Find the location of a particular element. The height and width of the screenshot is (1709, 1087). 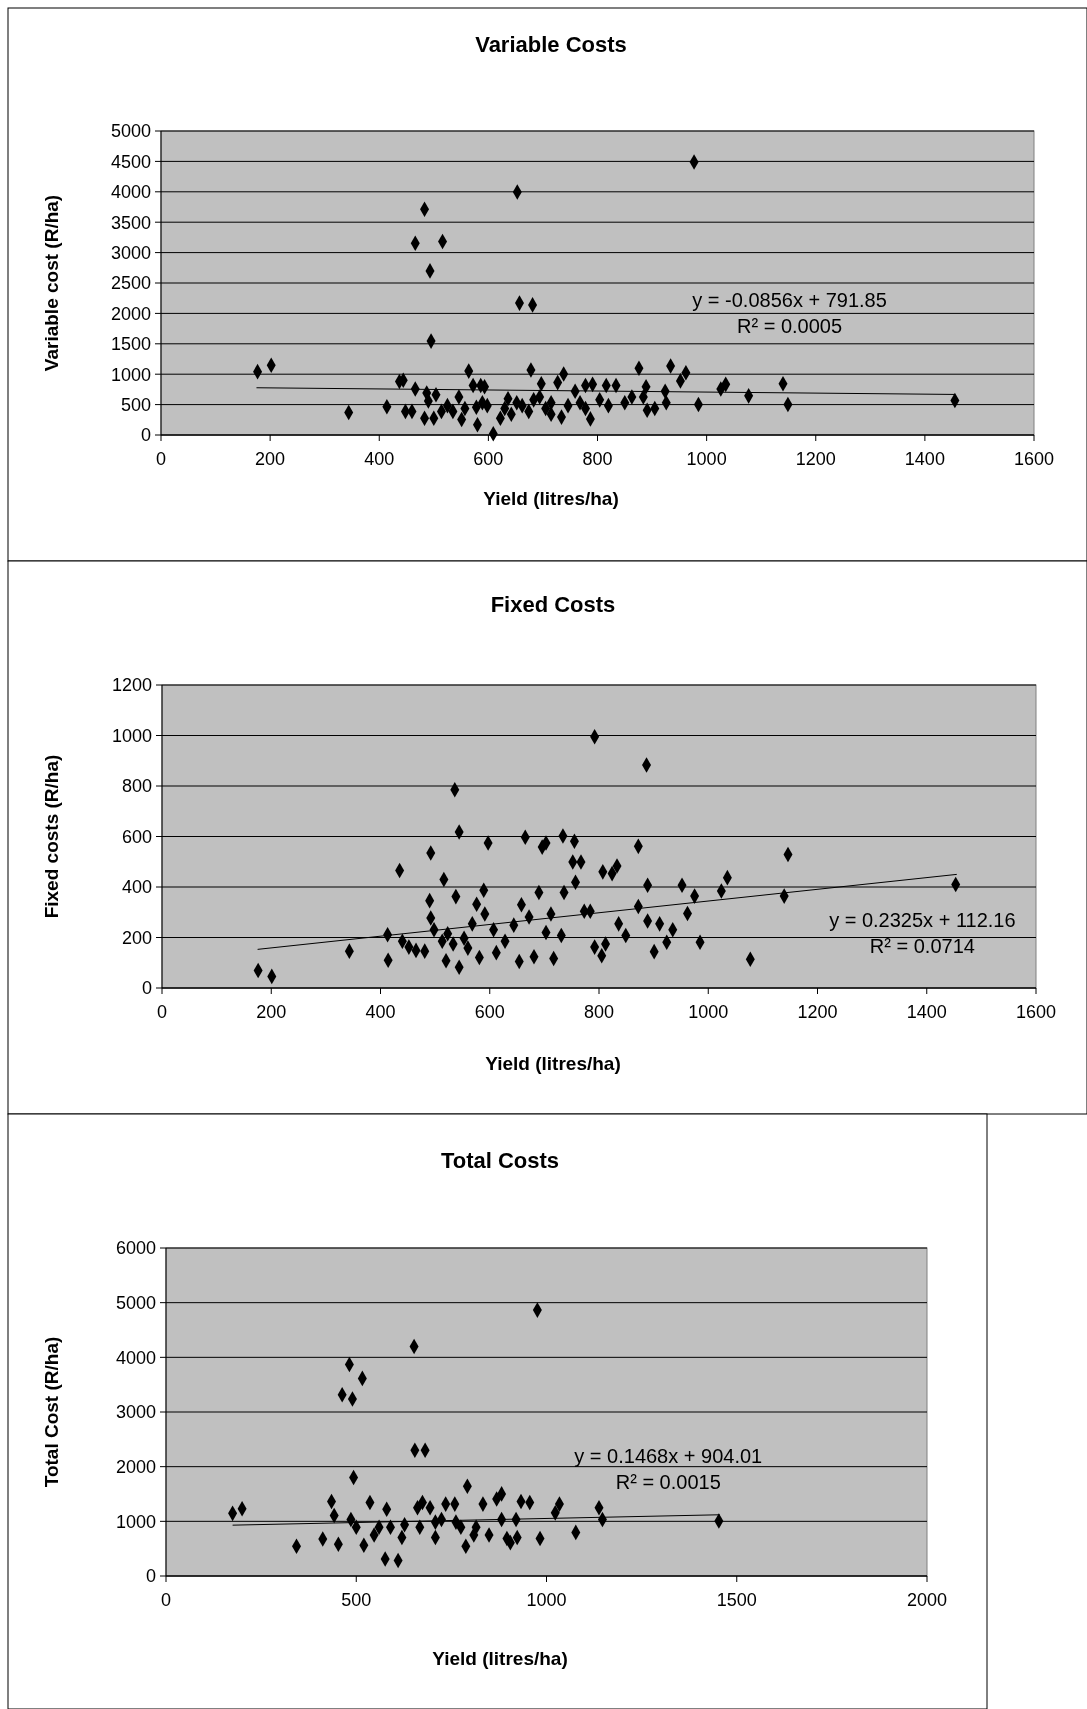

y-tick-label: 600 is located at coordinates (136, 836).